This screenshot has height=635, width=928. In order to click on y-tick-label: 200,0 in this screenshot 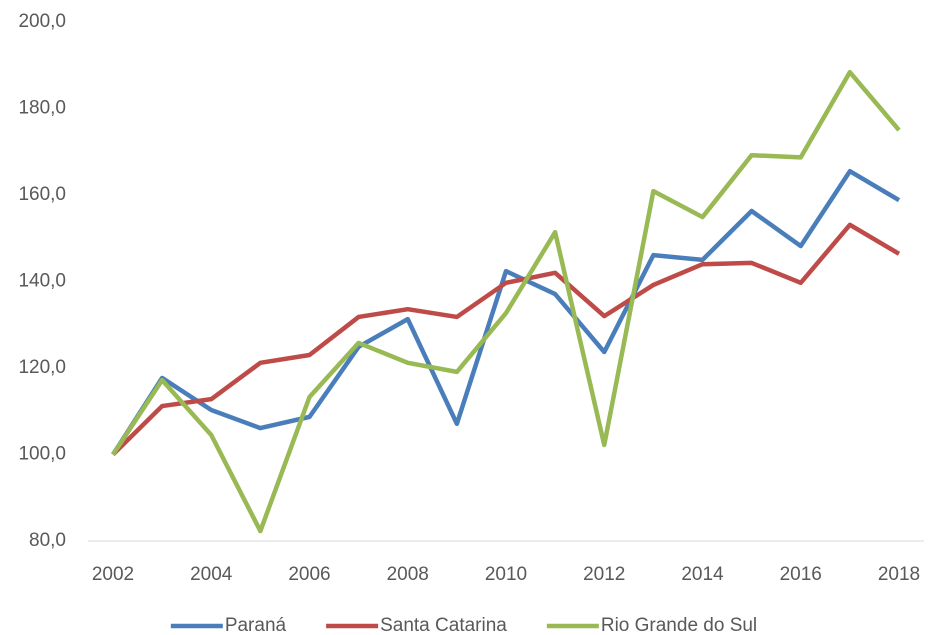, I will do `click(42, 21)`.